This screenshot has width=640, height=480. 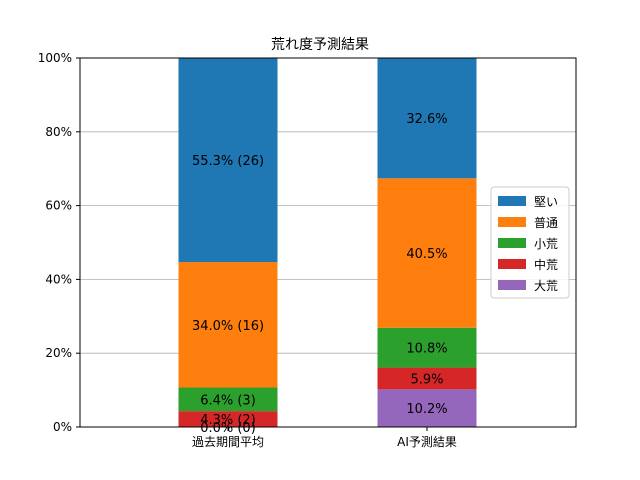 What do you see at coordinates (228, 442) in the screenshot?
I see `x-tick-label: 過去期間平均` at bounding box center [228, 442].